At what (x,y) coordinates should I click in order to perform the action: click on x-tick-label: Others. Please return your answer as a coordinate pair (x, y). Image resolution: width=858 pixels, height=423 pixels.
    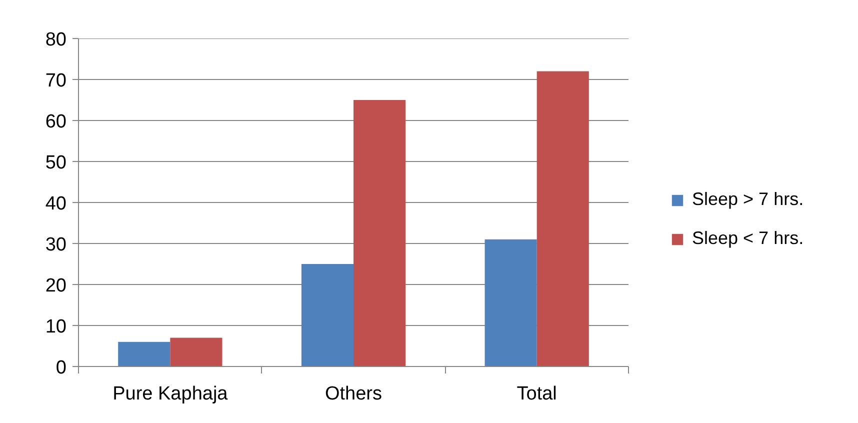
    Looking at the image, I should click on (353, 394).